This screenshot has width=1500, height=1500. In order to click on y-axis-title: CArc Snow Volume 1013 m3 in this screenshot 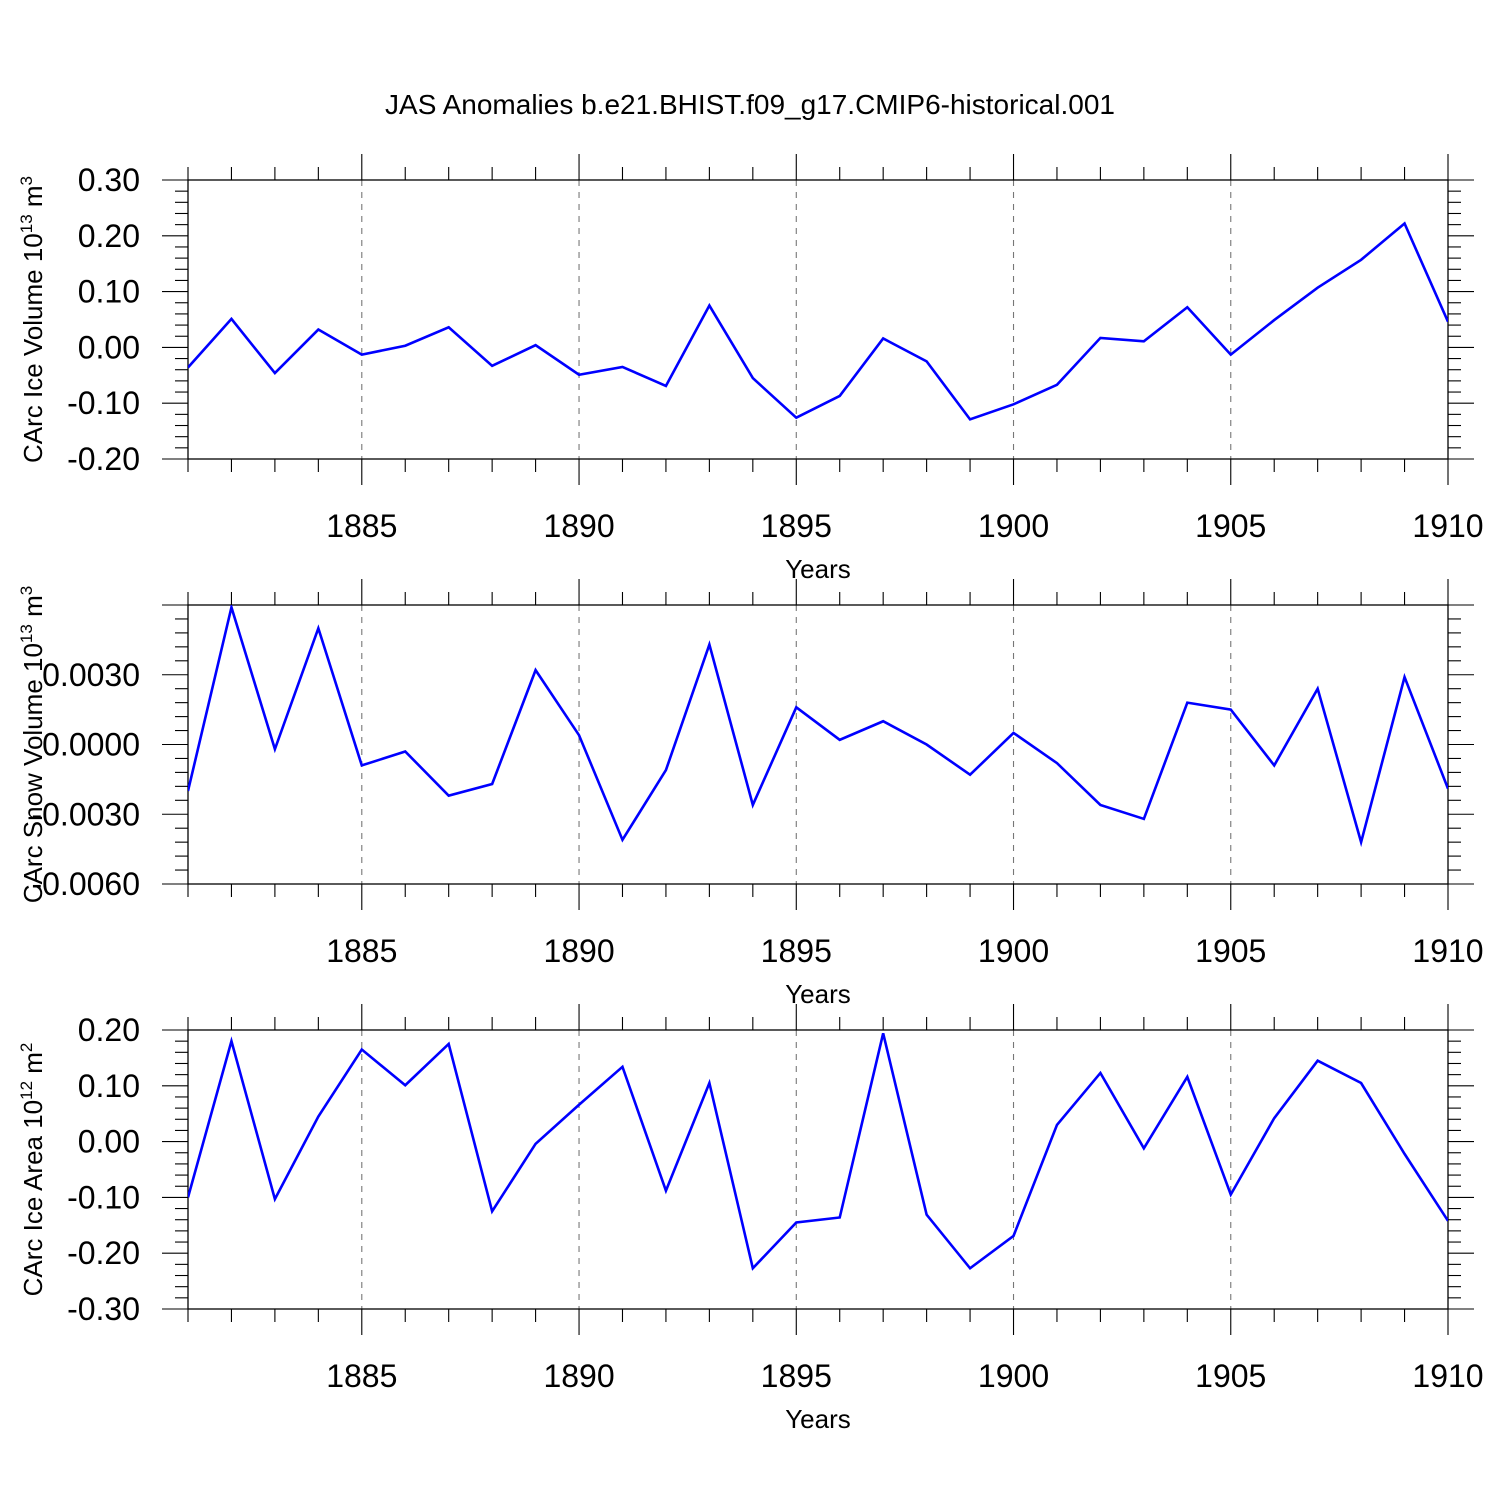, I will do `click(32, 744)`.